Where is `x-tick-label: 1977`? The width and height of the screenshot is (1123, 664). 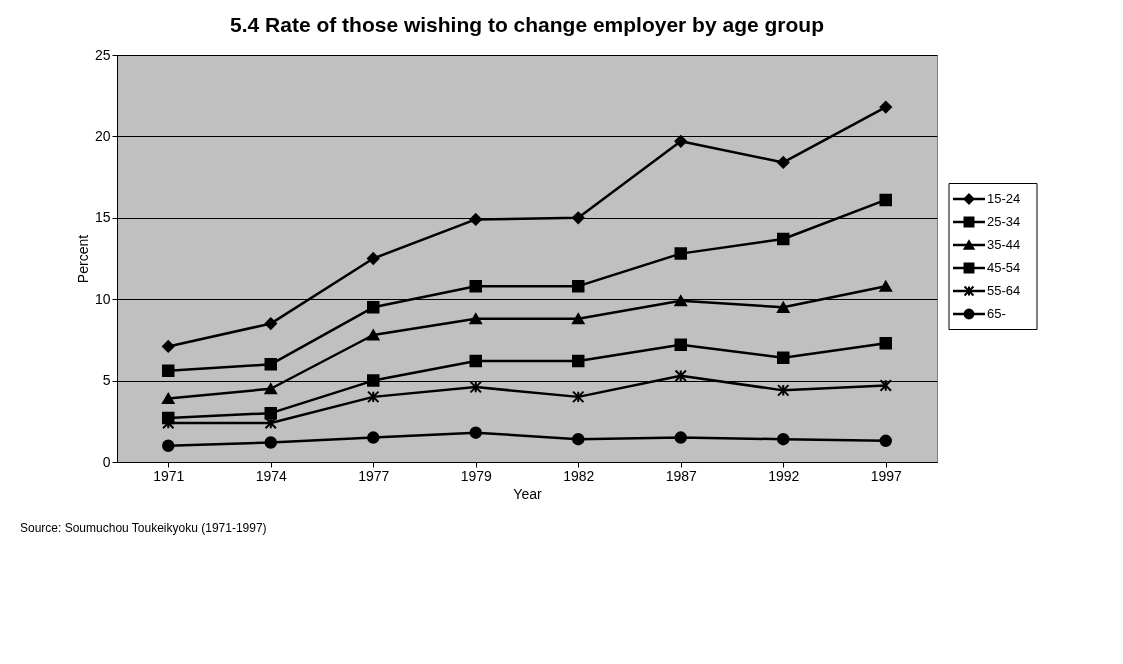 x-tick-label: 1977 is located at coordinates (374, 475).